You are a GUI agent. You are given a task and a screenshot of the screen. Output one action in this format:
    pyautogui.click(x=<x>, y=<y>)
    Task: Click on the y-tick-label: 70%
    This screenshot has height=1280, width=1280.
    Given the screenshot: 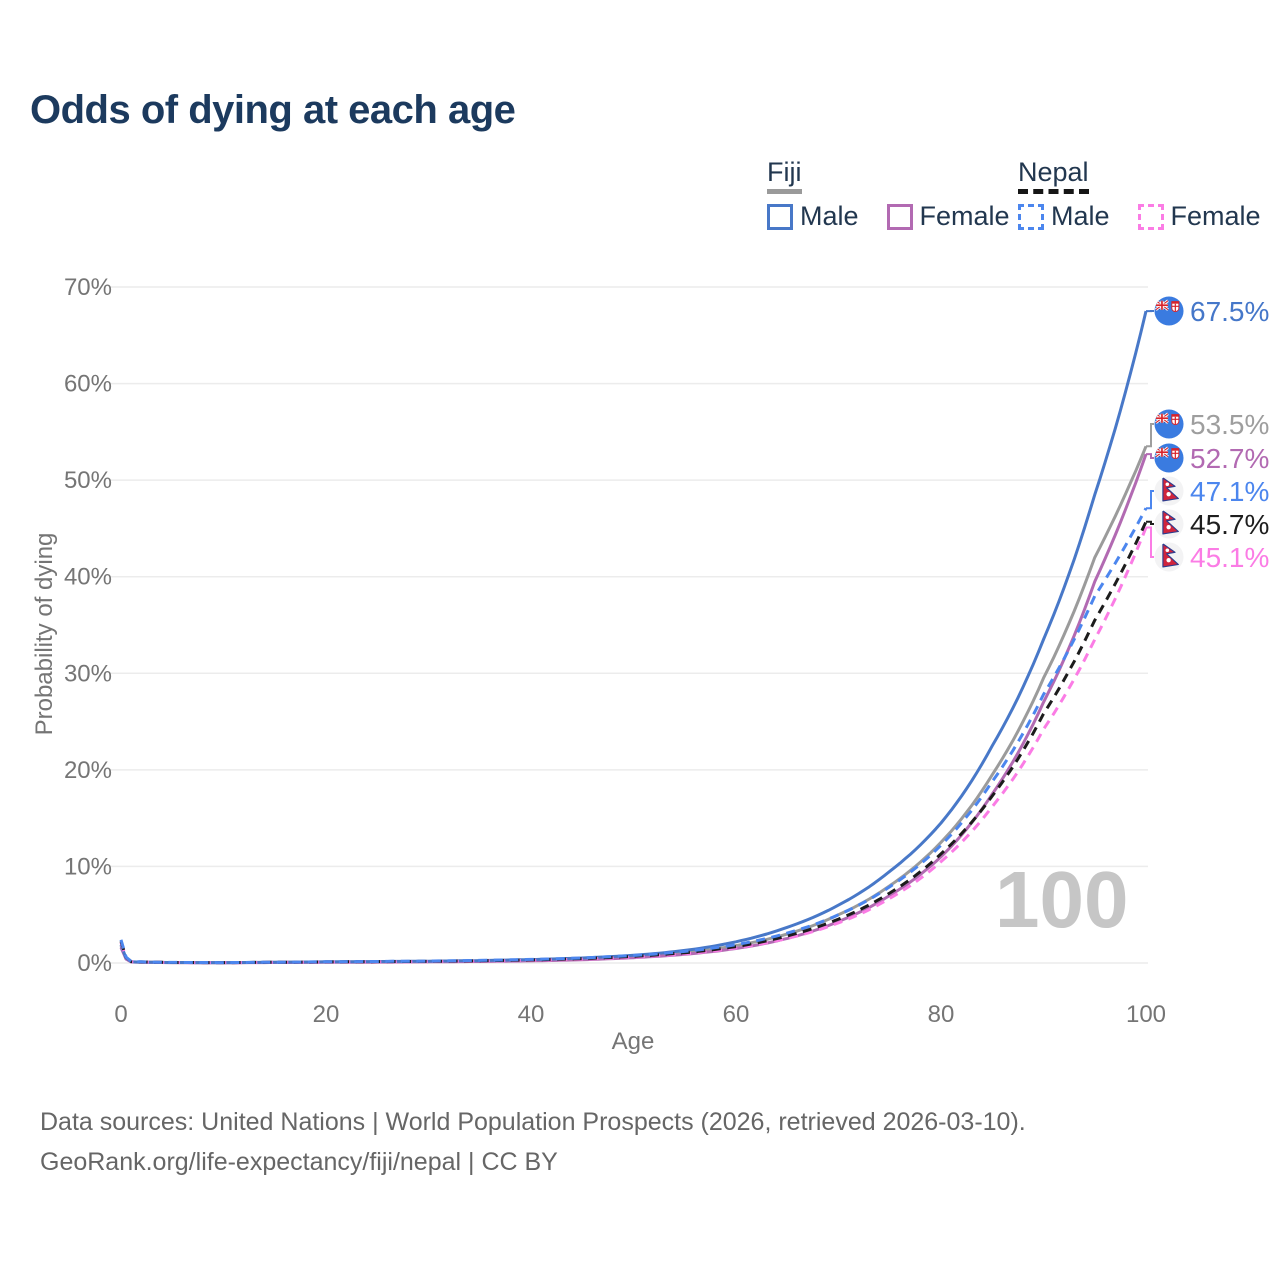 What is the action you would take?
    pyautogui.click(x=88, y=287)
    